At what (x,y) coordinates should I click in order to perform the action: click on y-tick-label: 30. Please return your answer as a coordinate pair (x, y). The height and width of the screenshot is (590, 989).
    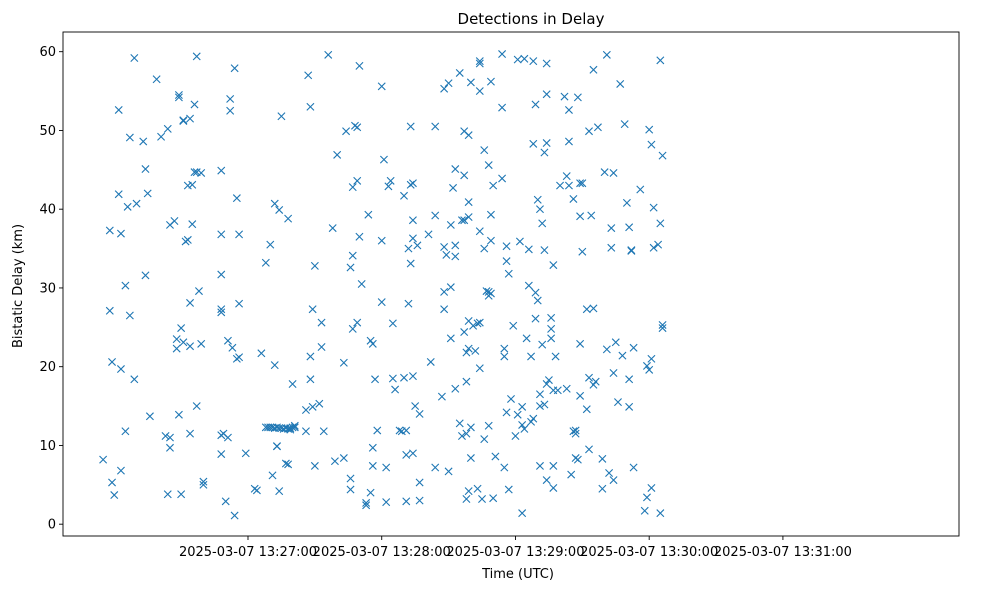
    Looking at the image, I should click on (47, 288).